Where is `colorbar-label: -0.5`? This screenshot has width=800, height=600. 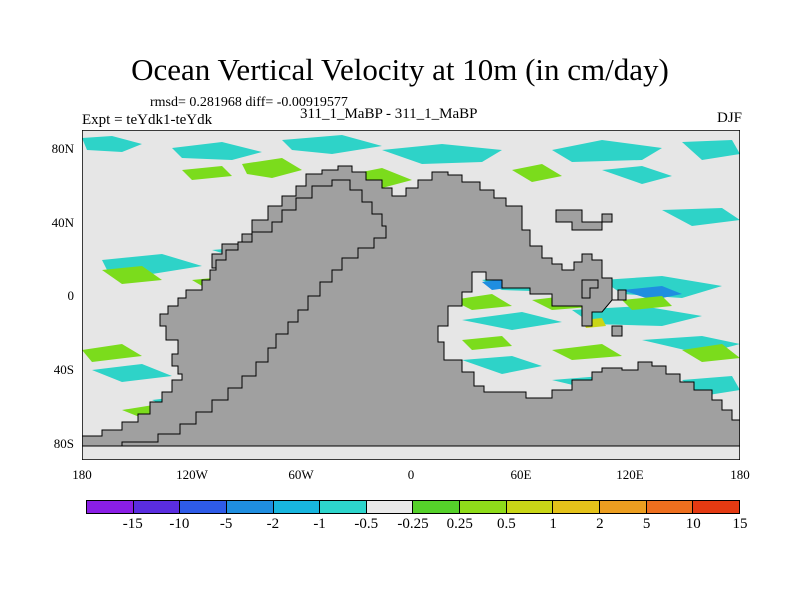
colorbar-label: -0.5 is located at coordinates (366, 524).